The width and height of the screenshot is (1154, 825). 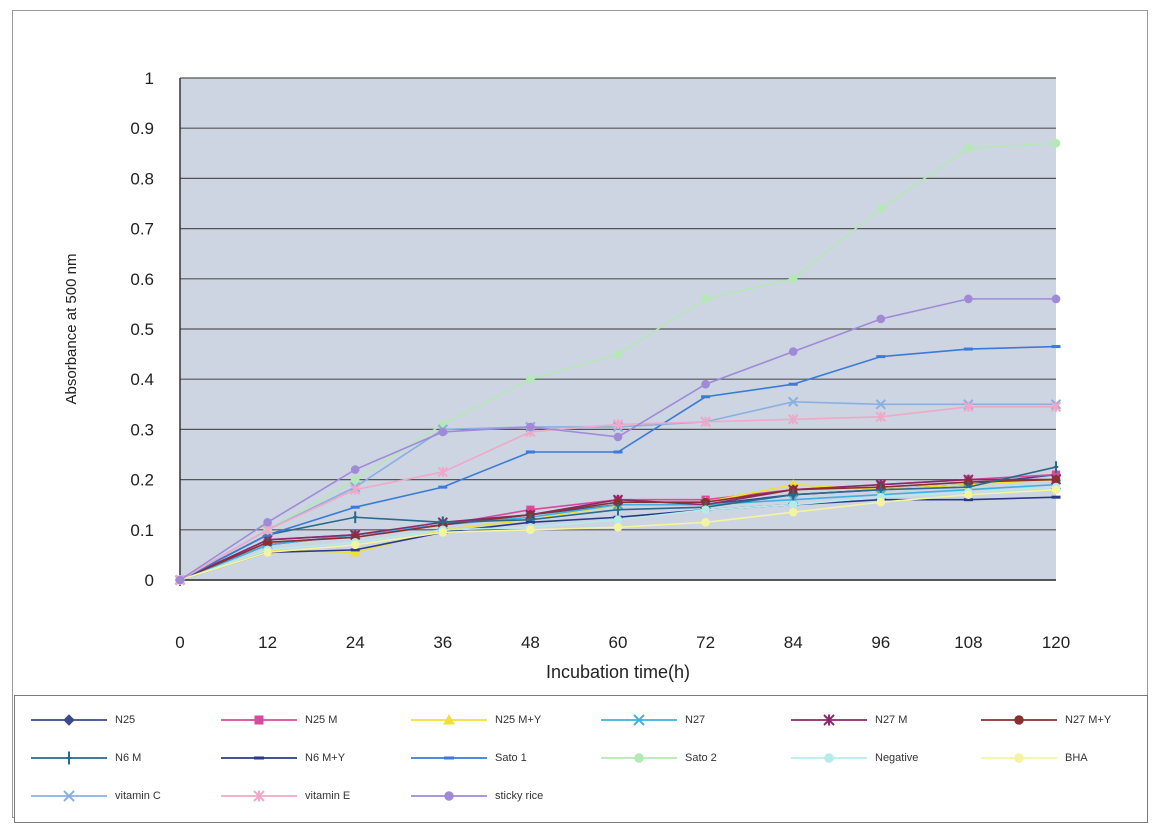 I want to click on legend-label: Sato 1, so click(x=511, y=758).